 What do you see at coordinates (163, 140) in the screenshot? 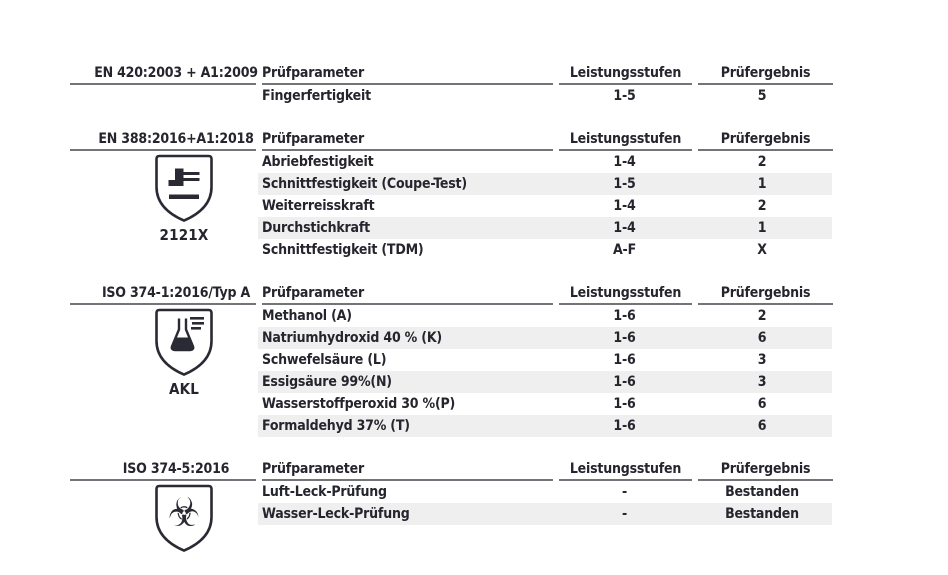
I see `standard-name: EN 388:2016+A1:2018` at bounding box center [163, 140].